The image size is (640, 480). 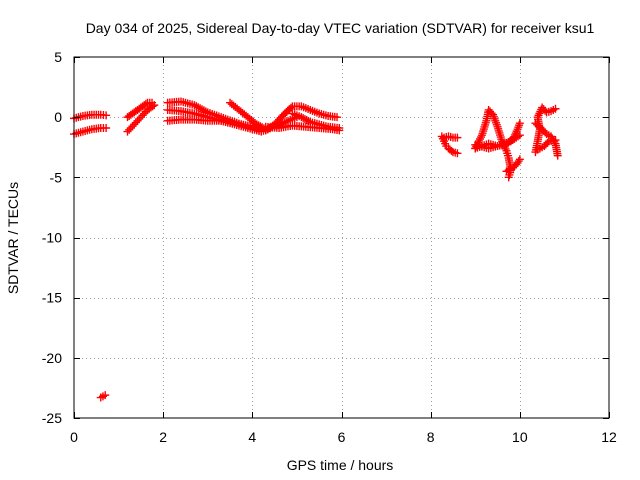 I want to click on y-tick-label: -20, so click(x=52, y=358).